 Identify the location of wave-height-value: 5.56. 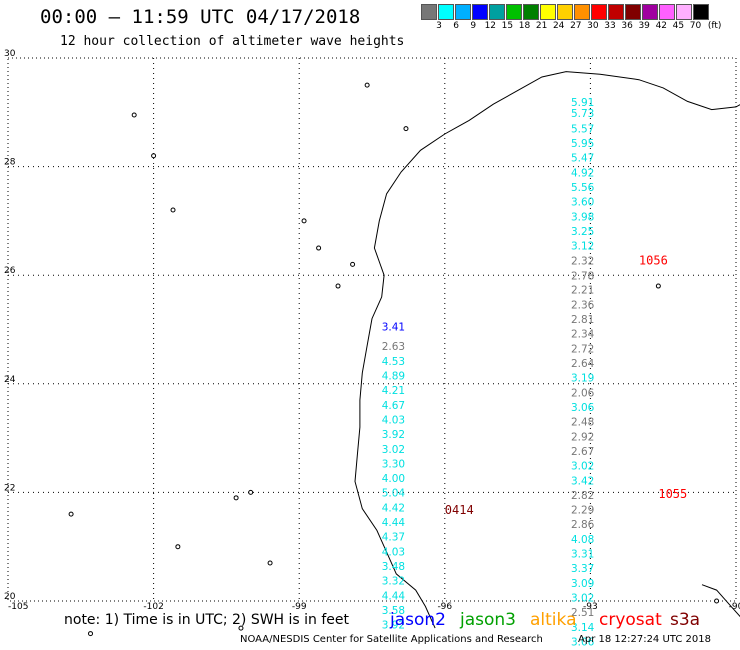
(583, 188).